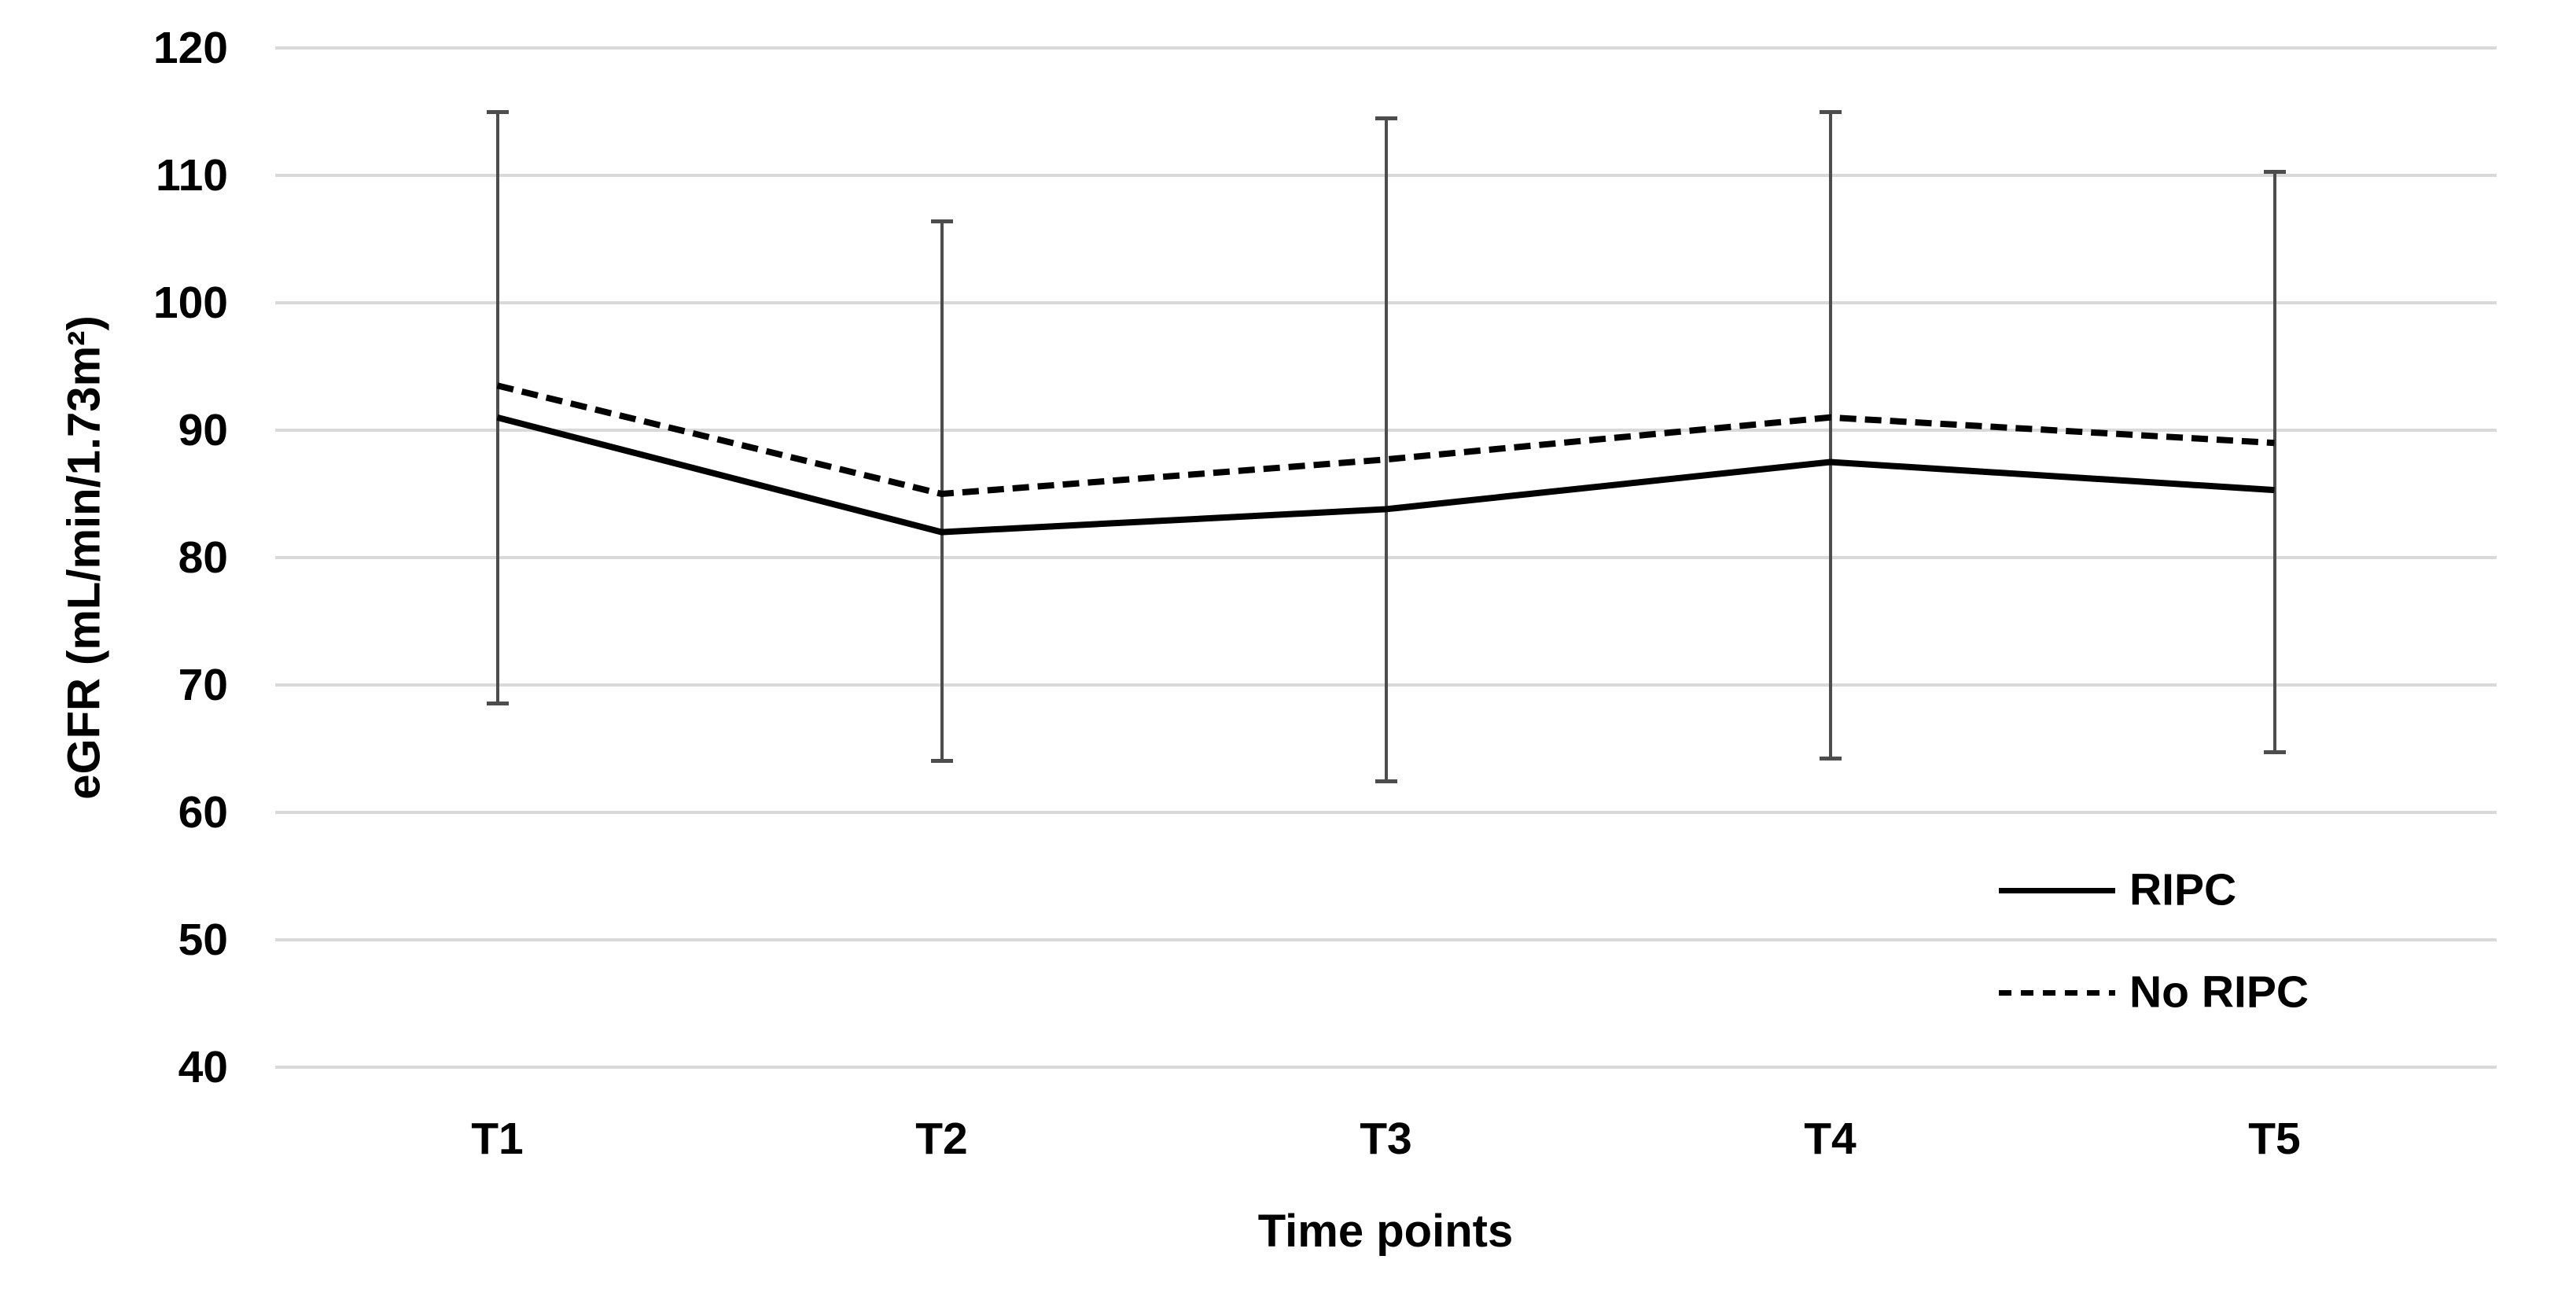  I want to click on error-bar-cap-top-T2, so click(942, 222).